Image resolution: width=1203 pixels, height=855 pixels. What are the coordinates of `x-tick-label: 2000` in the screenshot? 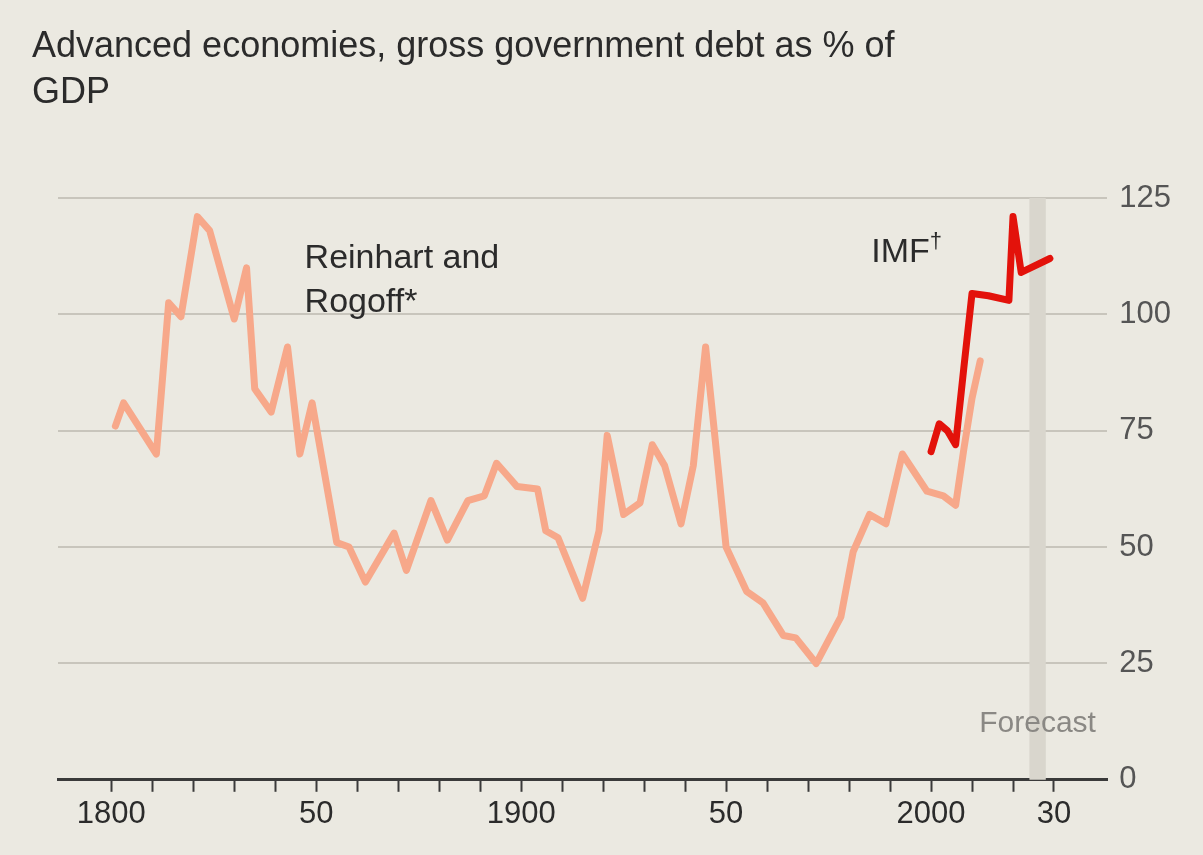 It's located at (931, 812).